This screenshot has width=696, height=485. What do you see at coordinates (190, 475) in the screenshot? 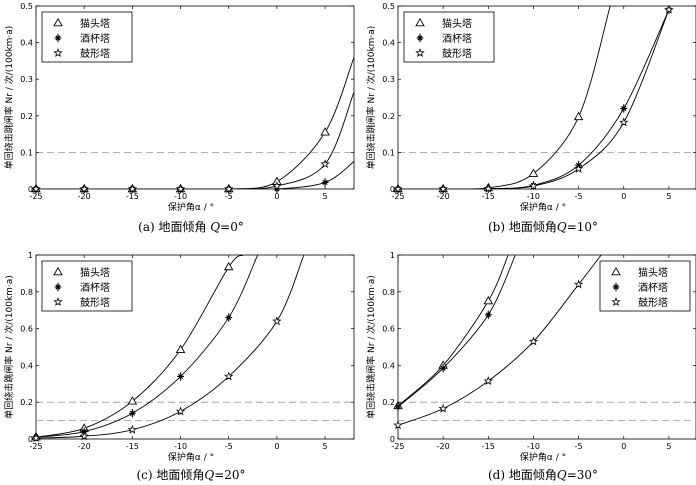
I see `figure-caption: (c) 地面倾角Q=20°` at bounding box center [190, 475].